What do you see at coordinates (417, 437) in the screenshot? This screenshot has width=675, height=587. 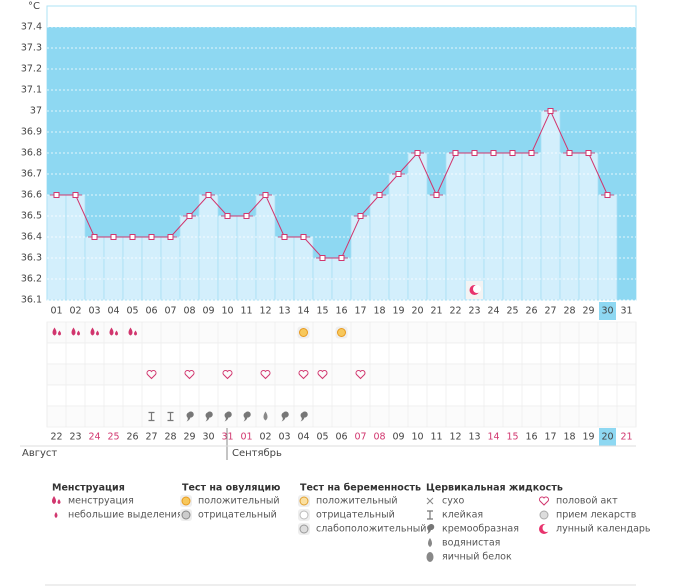 I see `date-label: 10` at bounding box center [417, 437].